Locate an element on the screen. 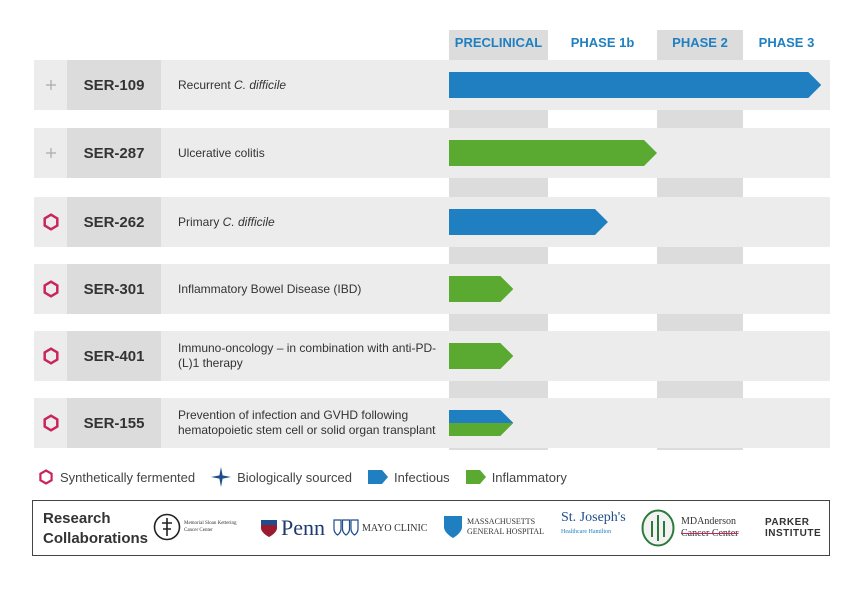 The width and height of the screenshot is (865, 594). pipeline-row-ser-262: SER-262 Primary C. difficile is located at coordinates (432, 222).